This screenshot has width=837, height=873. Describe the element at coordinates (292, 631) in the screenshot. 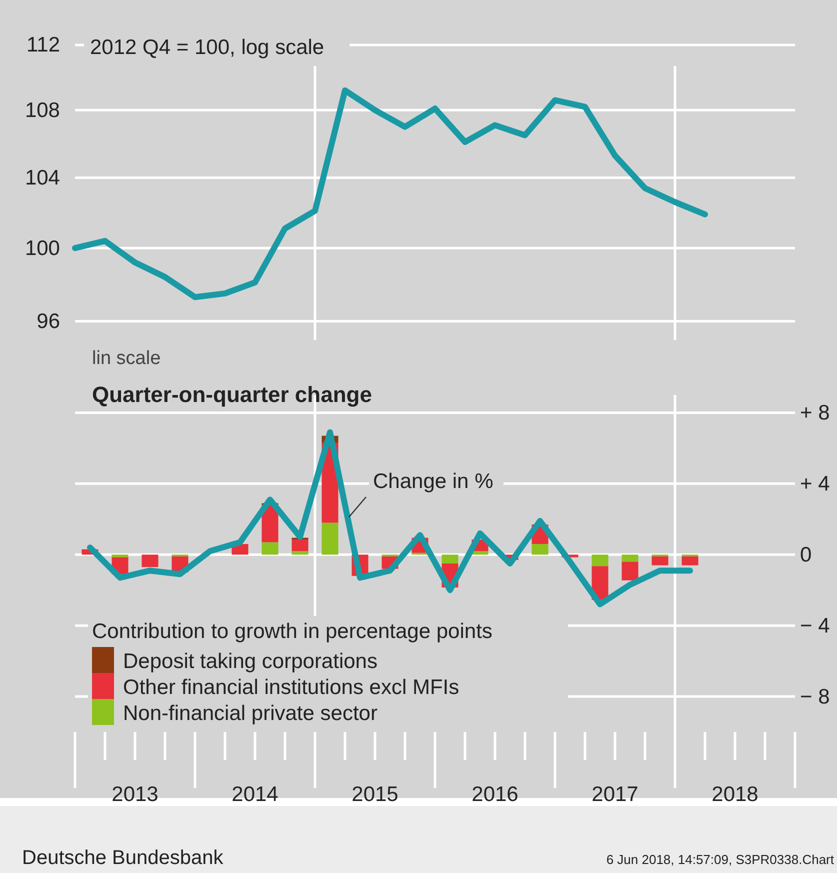

I see `legend-title: Contribution to growth in percentage points` at that location.